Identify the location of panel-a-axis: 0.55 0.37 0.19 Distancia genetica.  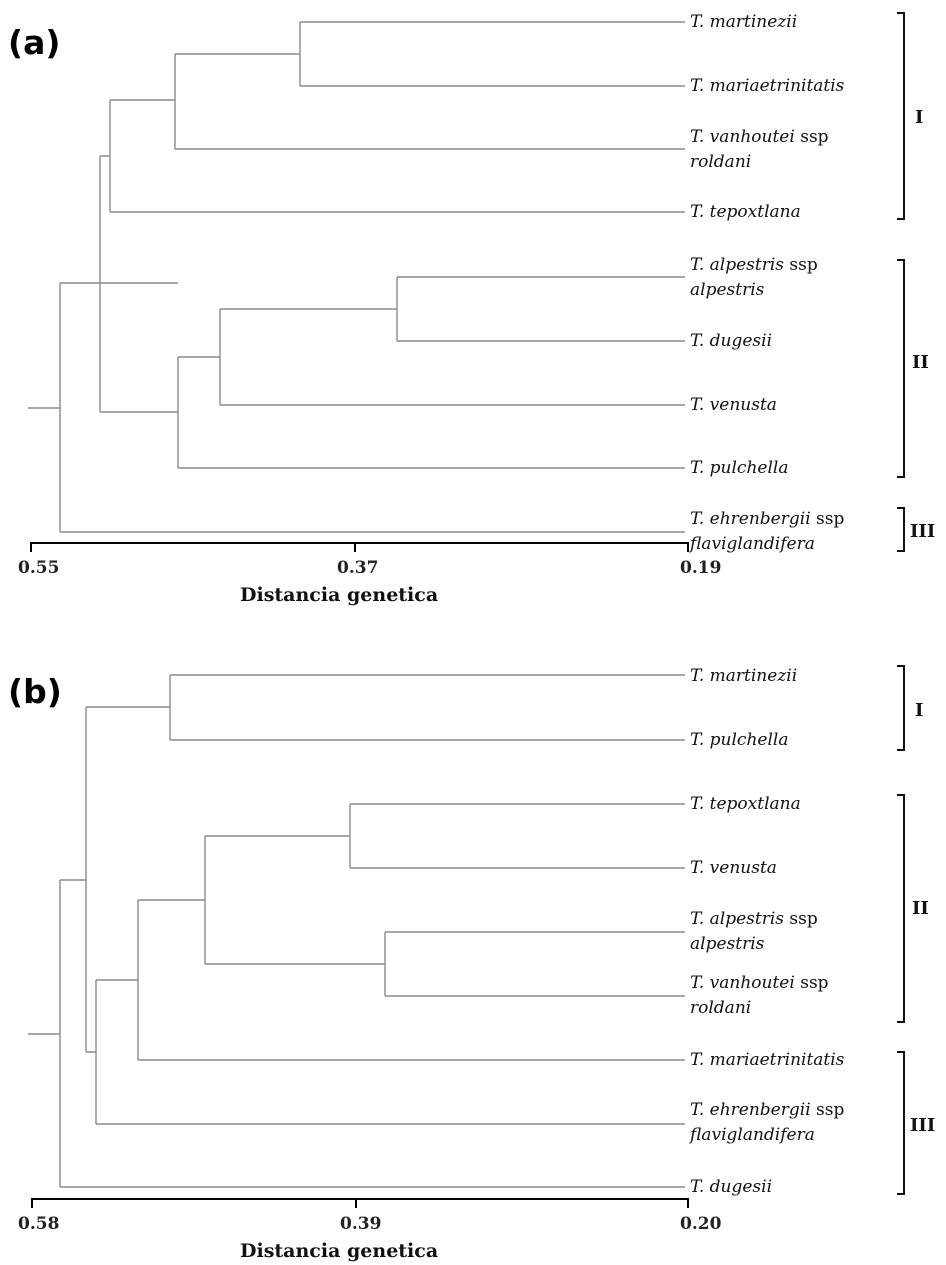
(369, 574).